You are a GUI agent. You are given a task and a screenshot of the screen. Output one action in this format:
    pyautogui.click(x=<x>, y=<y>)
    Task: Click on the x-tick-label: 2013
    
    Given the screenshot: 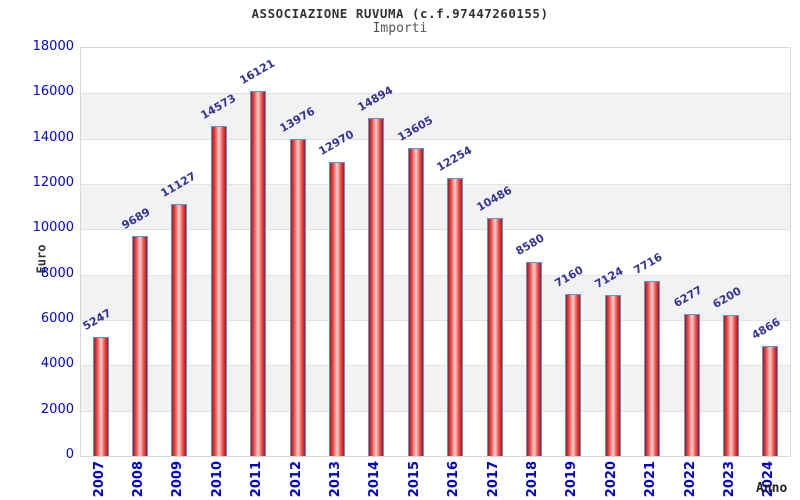 What is the action you would take?
    pyautogui.click(x=336, y=479)
    